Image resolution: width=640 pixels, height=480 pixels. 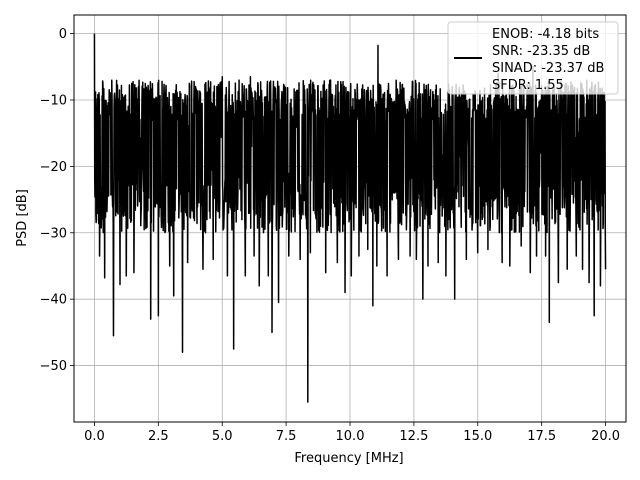 What do you see at coordinates (528, 85) in the screenshot?
I see `legend-entry-sfdr: SFDR: 1.55` at bounding box center [528, 85].